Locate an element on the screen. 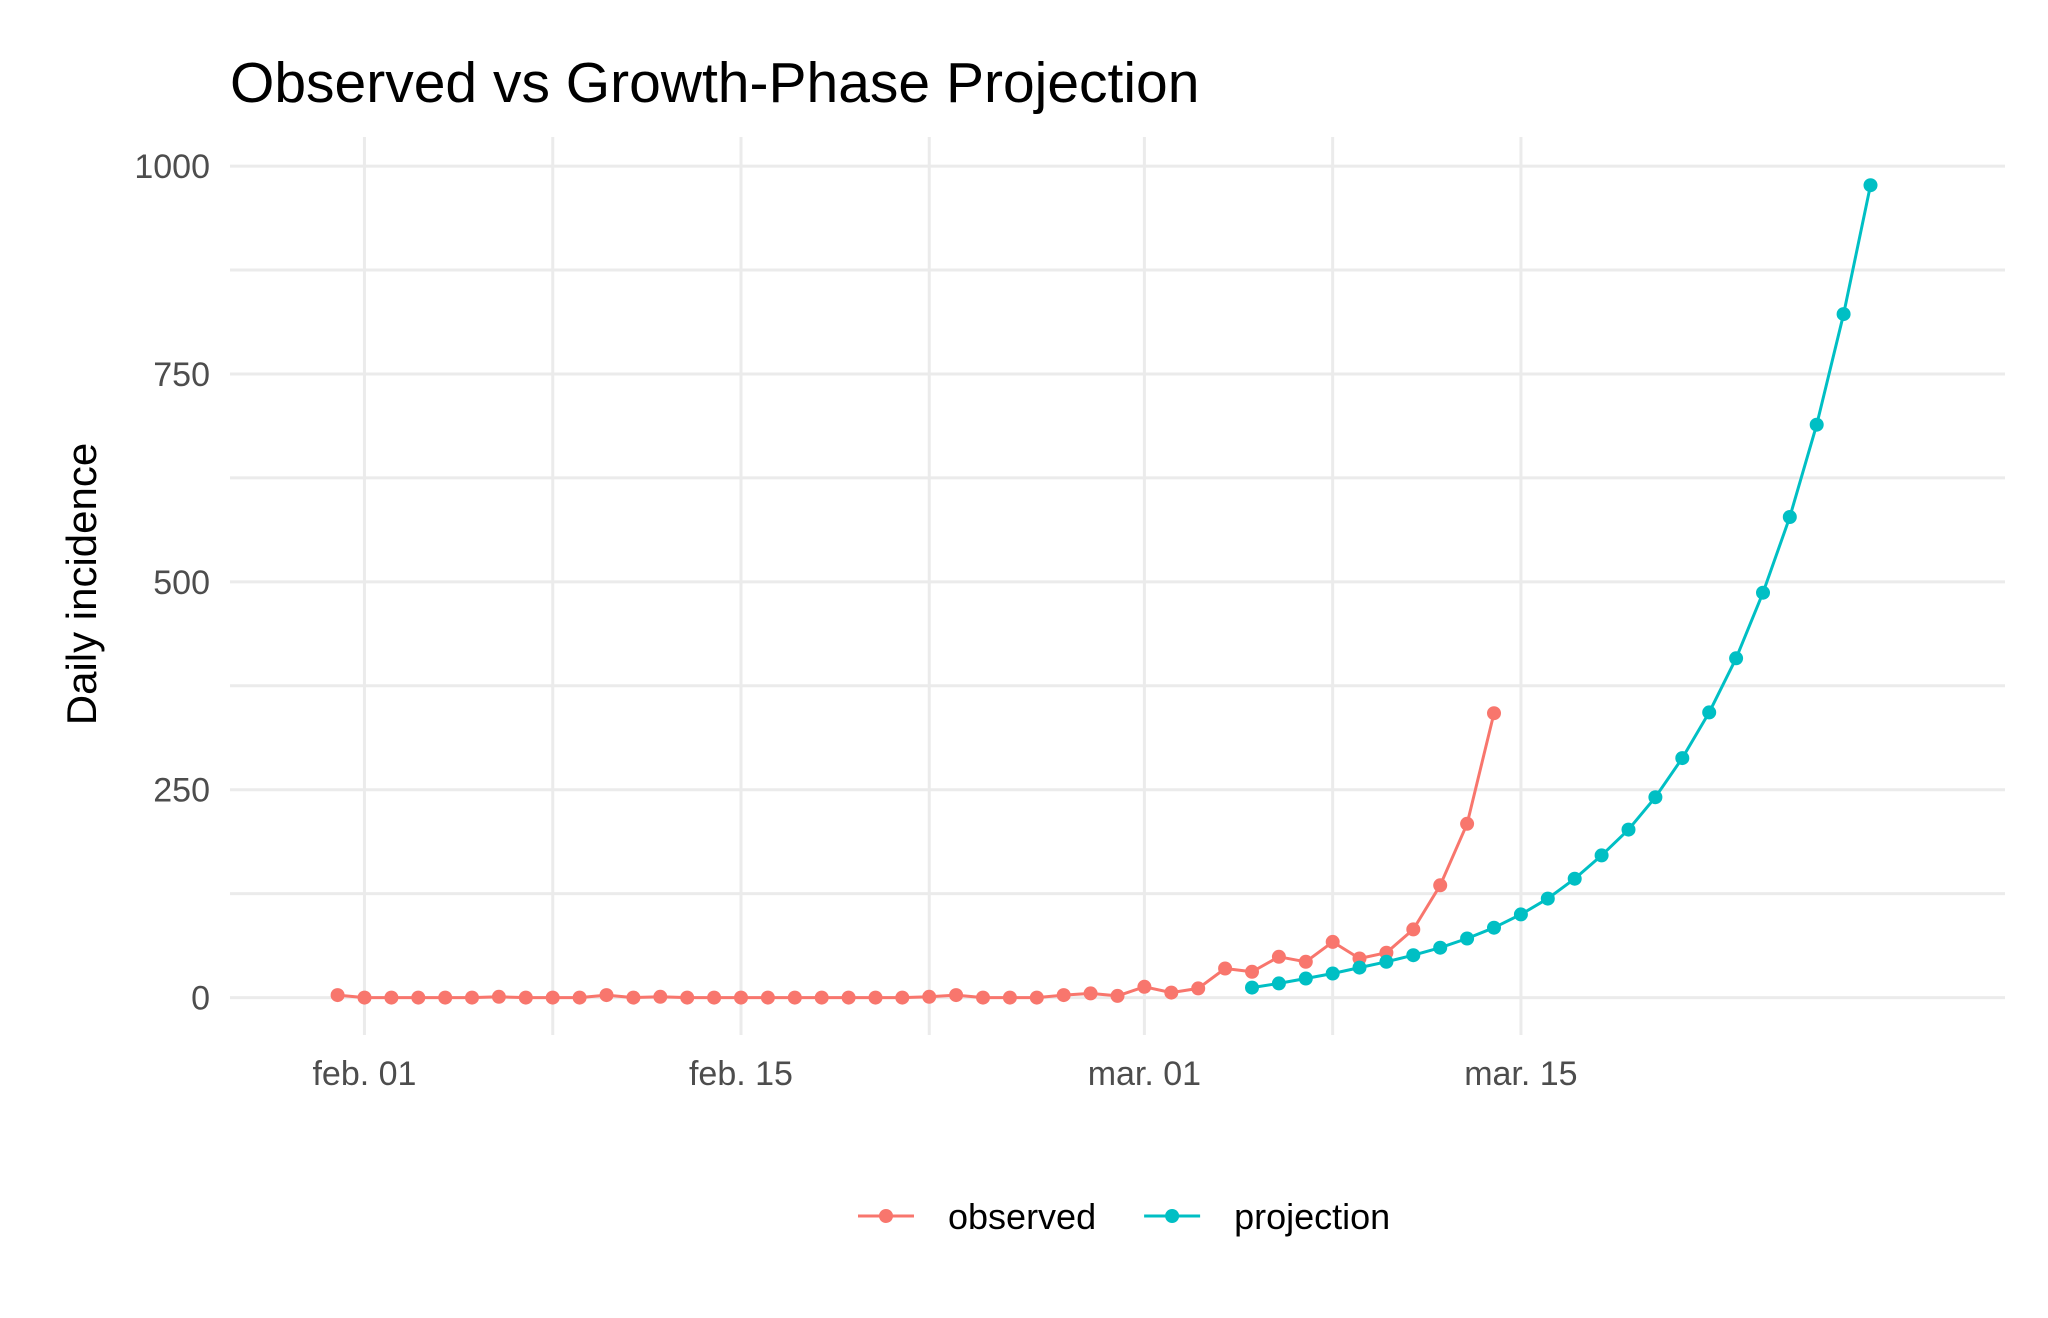 This screenshot has width=2048, height=1318. x-tick-label: feb. 01 is located at coordinates (364, 1074).